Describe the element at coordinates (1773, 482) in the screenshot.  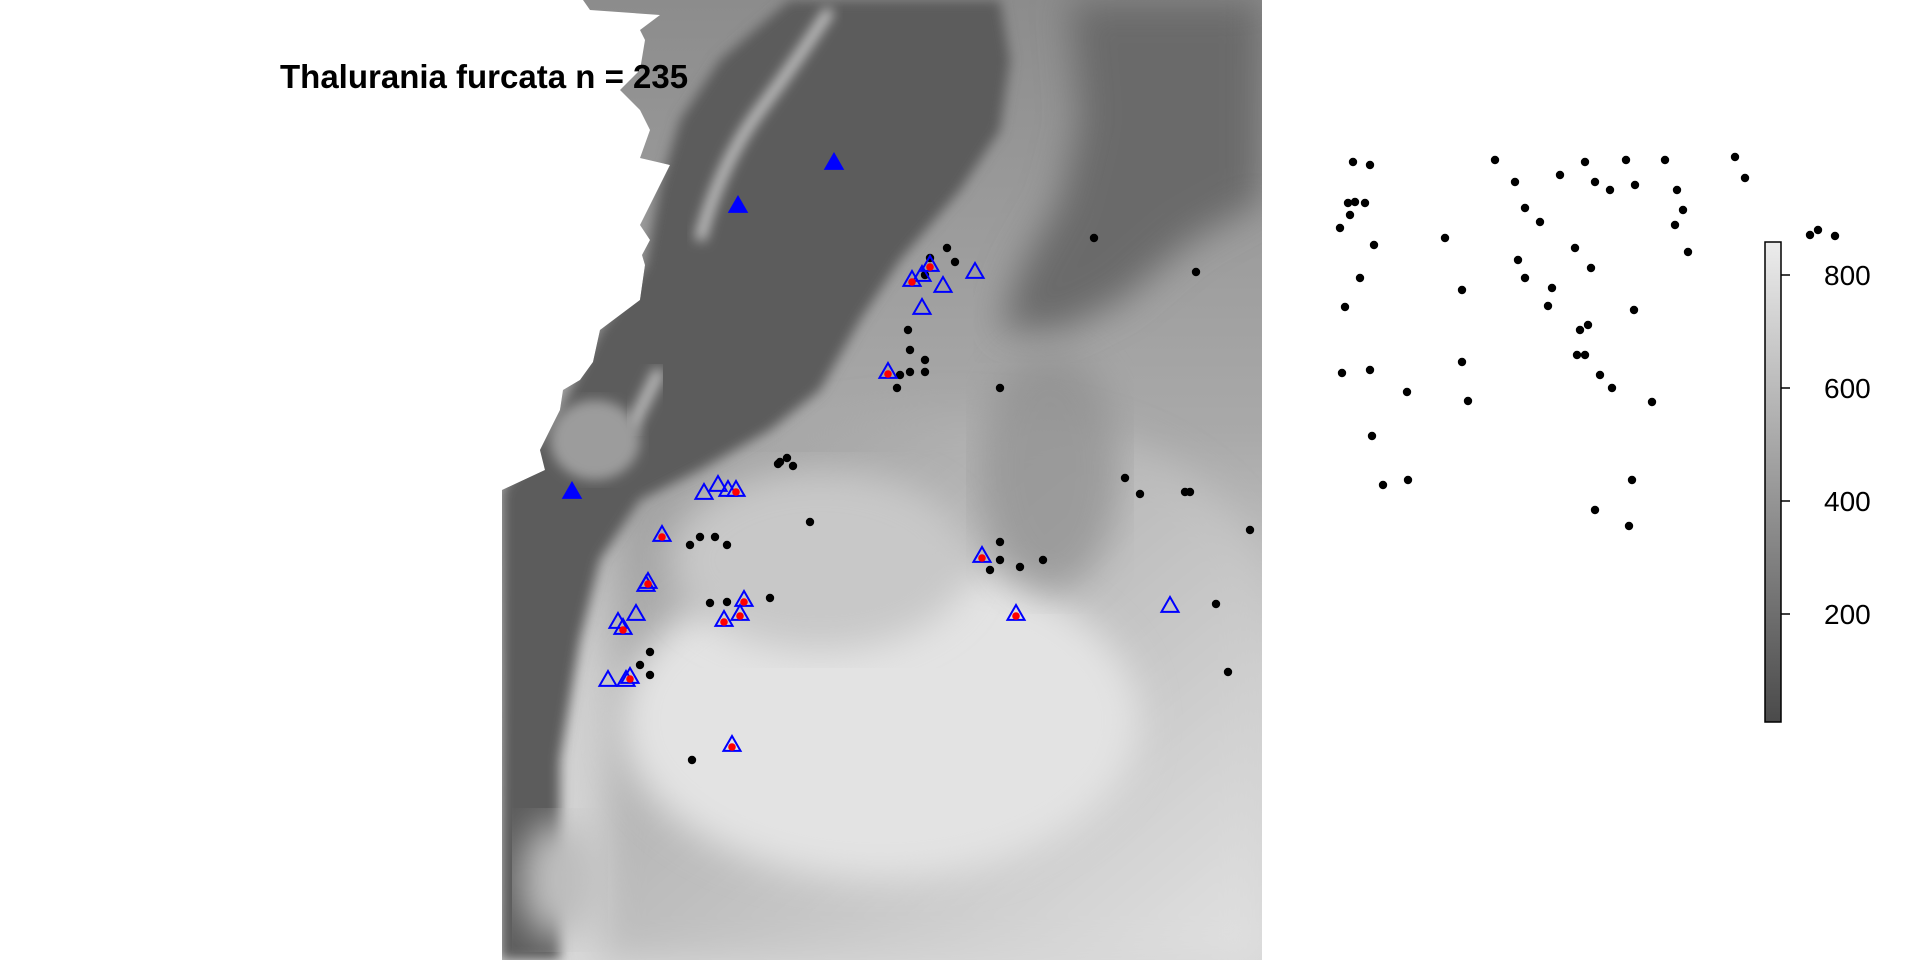
I see `legend-colorbar` at that location.